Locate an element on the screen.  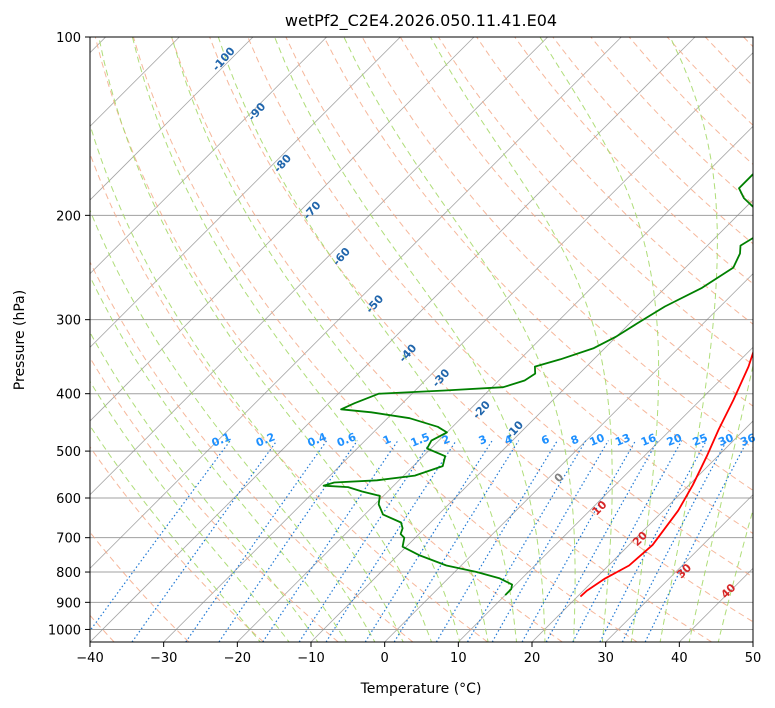
mixing-ratio-label: 2 is located at coordinates (446, 440).